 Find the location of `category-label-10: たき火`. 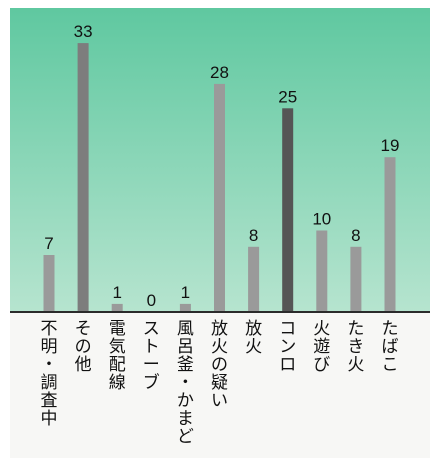

category-label-10: たき火 is located at coordinates (355, 347).